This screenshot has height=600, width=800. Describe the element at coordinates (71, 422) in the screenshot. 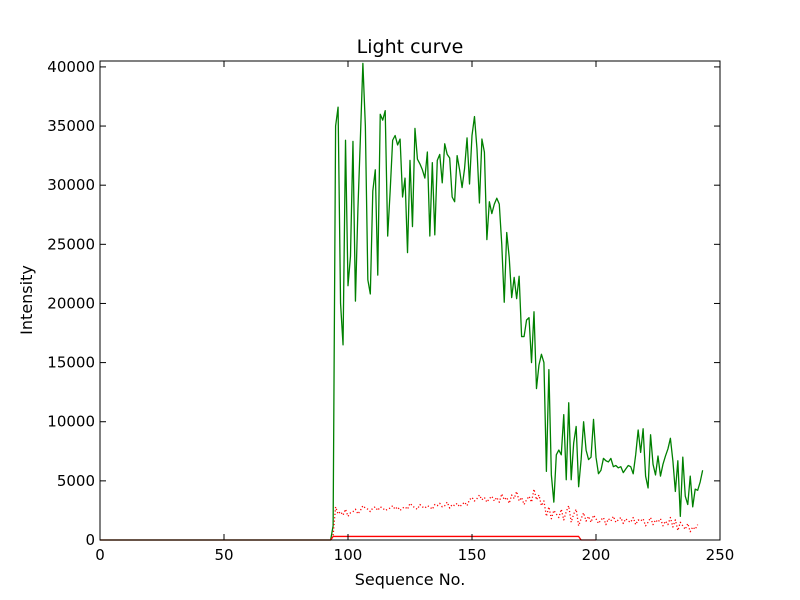

I see `y-tick-label: 10000` at that location.